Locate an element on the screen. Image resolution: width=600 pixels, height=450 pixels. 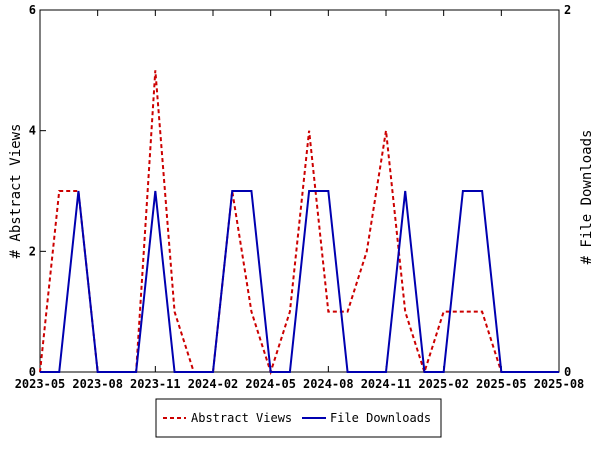
x-tick-label-2023-11: 2023-11 is located at coordinates (155, 384).